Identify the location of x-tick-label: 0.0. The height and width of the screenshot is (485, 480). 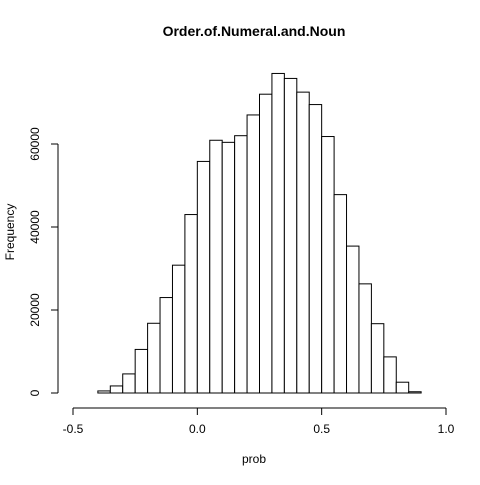
(197, 429).